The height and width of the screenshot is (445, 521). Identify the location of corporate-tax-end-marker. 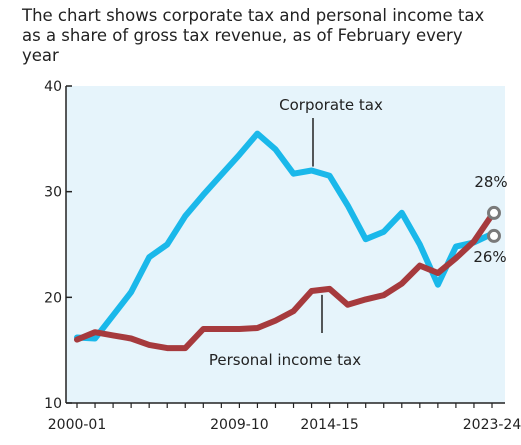
(494, 235).